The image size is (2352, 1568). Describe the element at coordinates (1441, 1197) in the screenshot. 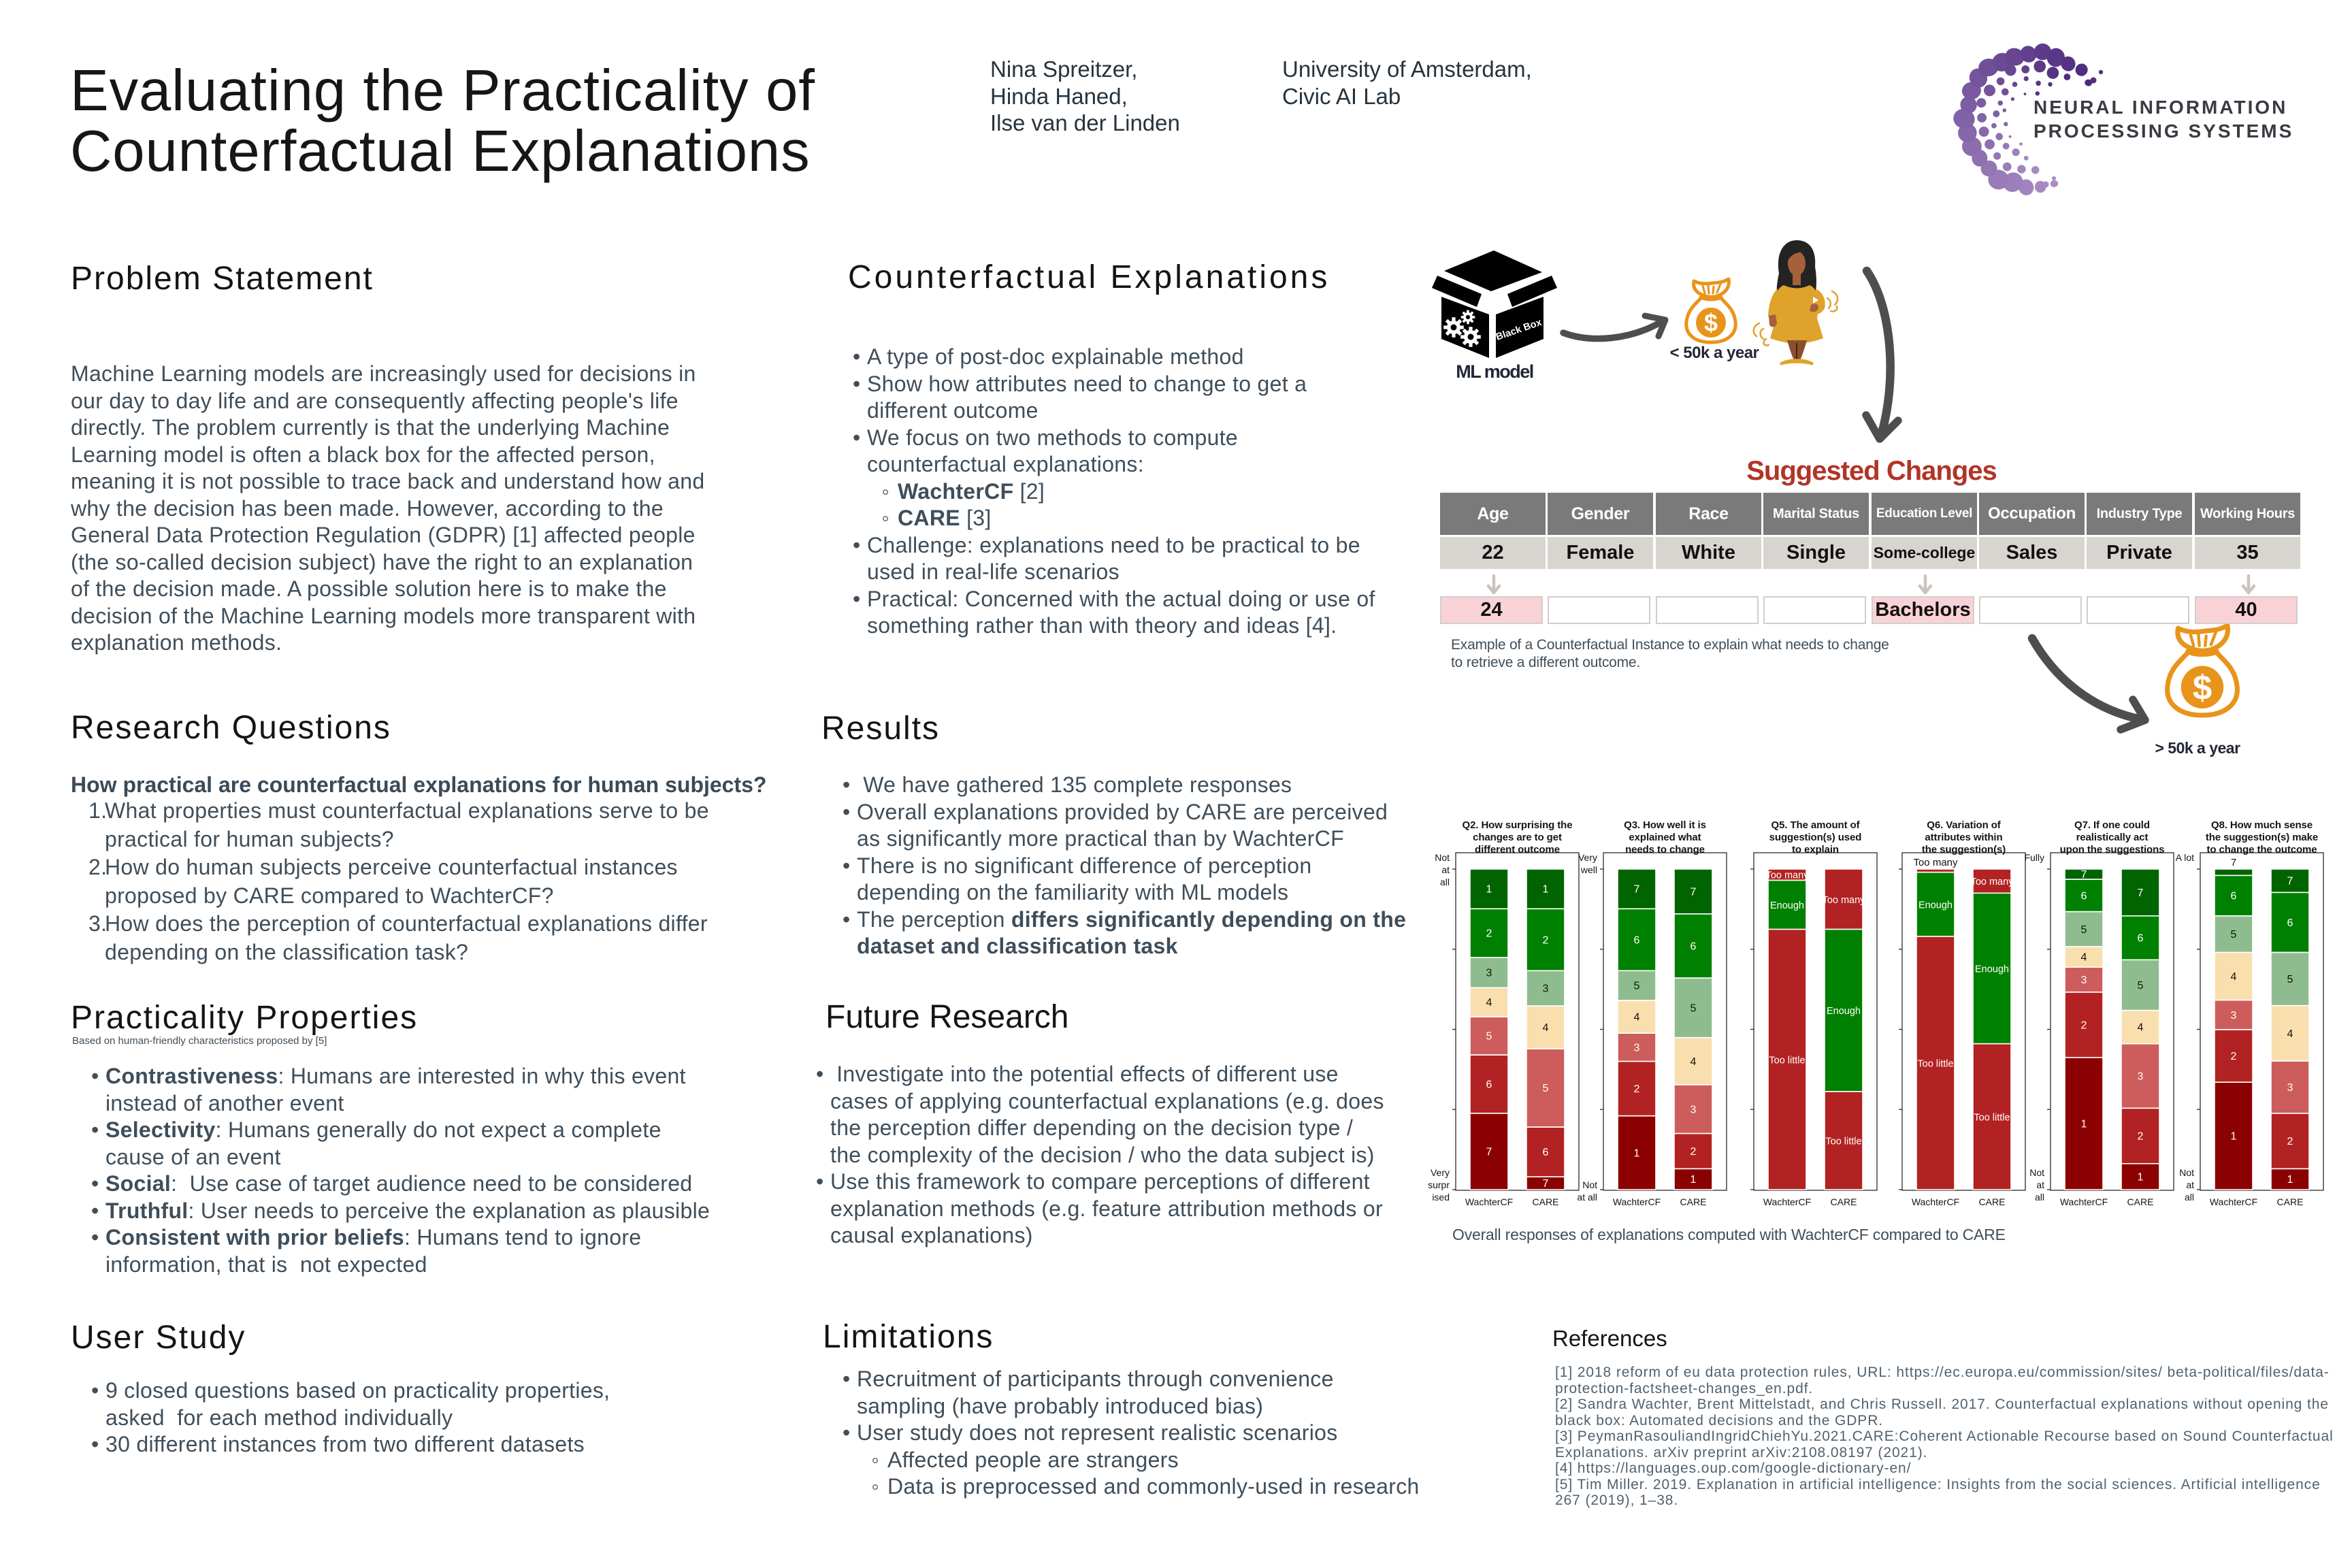

I see `svg-text: ised` at that location.